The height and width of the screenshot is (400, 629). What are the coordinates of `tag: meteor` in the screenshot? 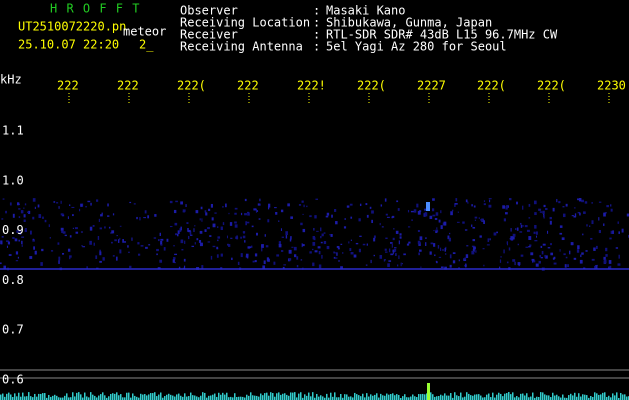 It's located at (144, 32).